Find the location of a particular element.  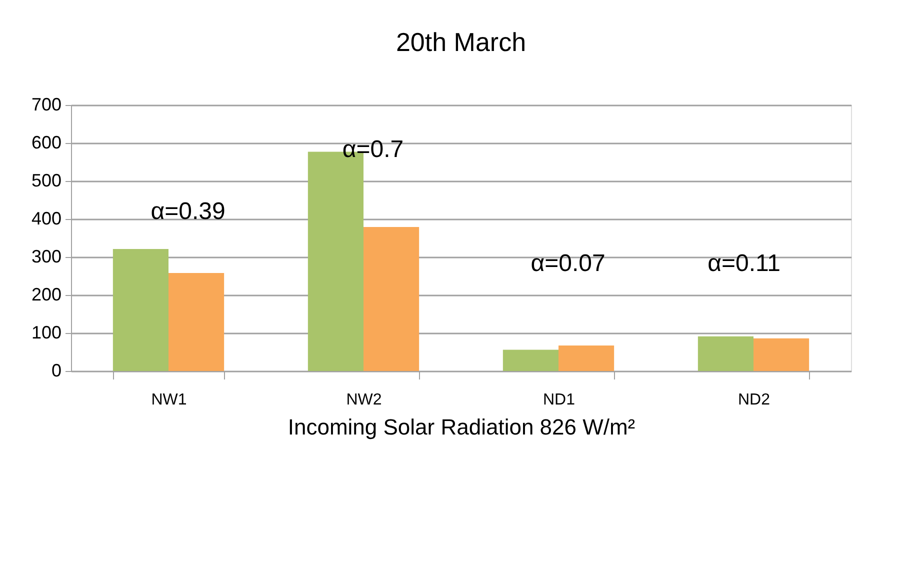

y-tick-label: 700 is located at coordinates (46, 104).